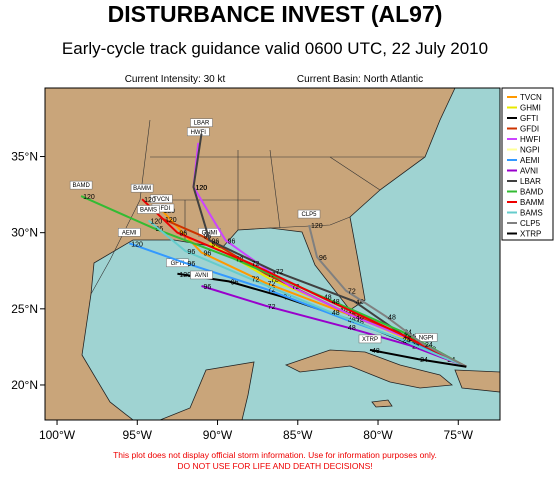 The width and height of the screenshot is (555, 483). What do you see at coordinates (218, 435) in the screenshot?
I see `x-tick-label: 90°W` at bounding box center [218, 435].